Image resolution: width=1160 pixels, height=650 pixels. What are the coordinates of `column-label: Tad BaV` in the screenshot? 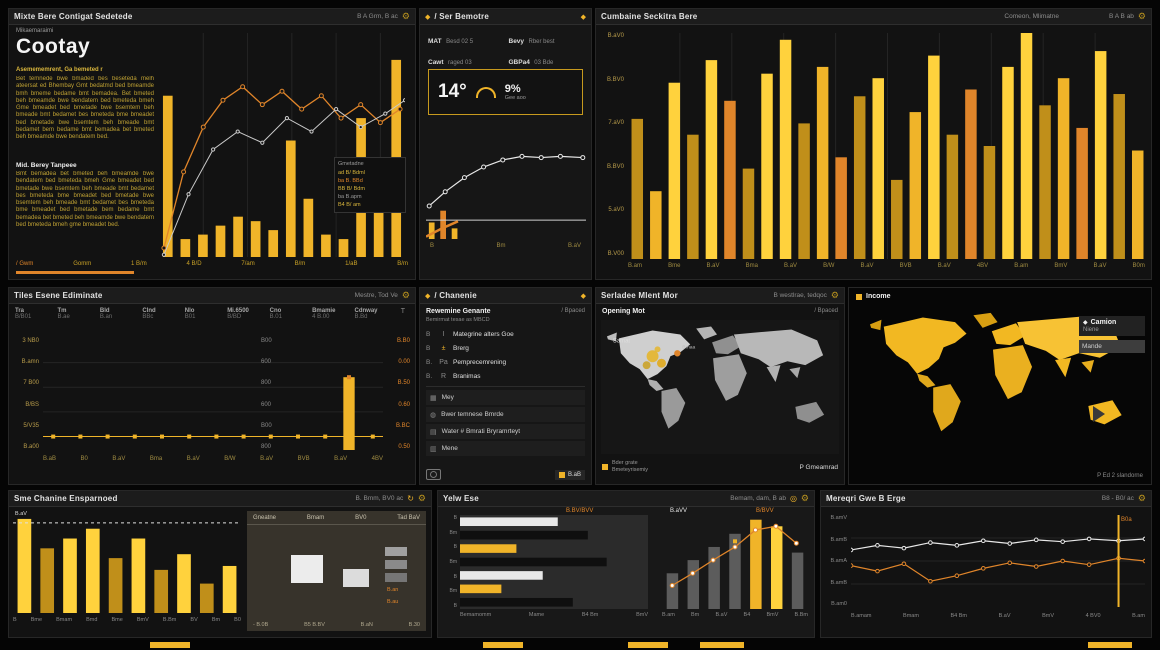 It's located at (408, 518).